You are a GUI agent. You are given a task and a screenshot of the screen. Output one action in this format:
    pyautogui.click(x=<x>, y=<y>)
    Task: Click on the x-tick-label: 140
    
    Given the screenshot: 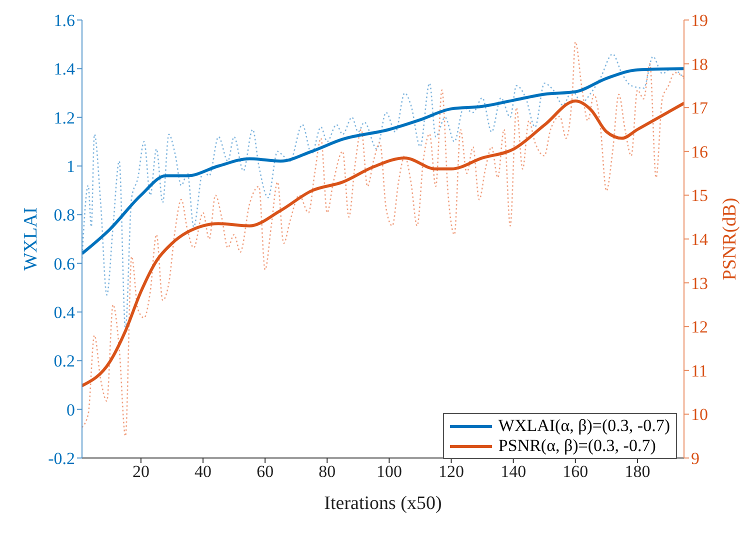 What is the action you would take?
    pyautogui.click(x=513, y=472)
    